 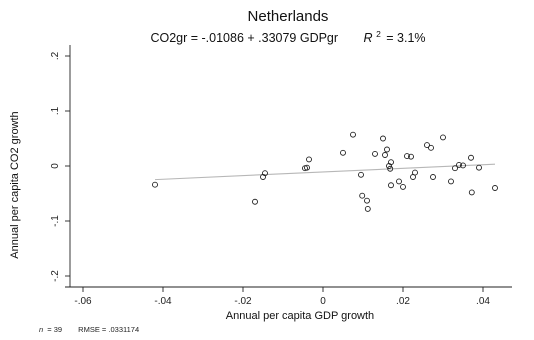 What do you see at coordinates (15, 184) in the screenshot?
I see `y-axis-label: Annual per capita CO2 growth` at bounding box center [15, 184].